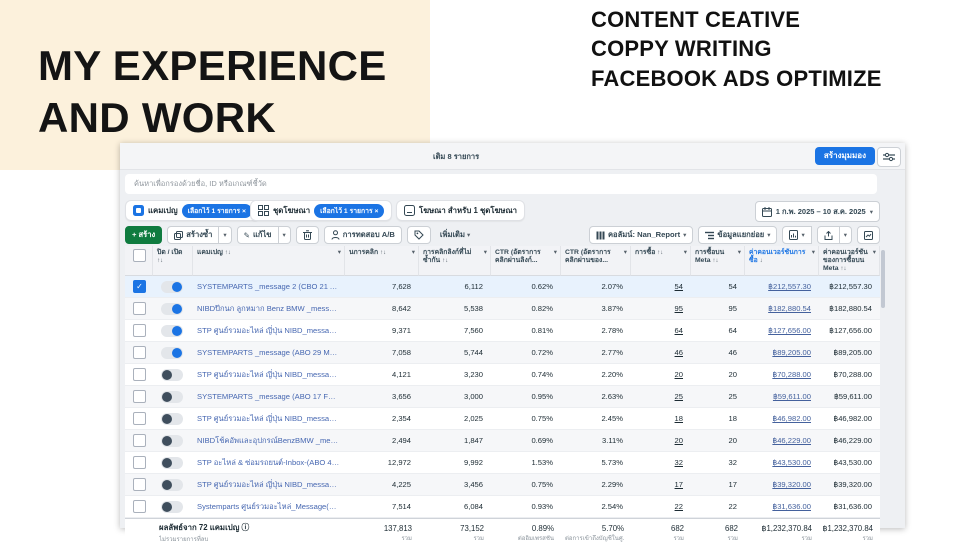 The image size is (960, 546). I want to click on select-all-checkbox, so click(139, 255).